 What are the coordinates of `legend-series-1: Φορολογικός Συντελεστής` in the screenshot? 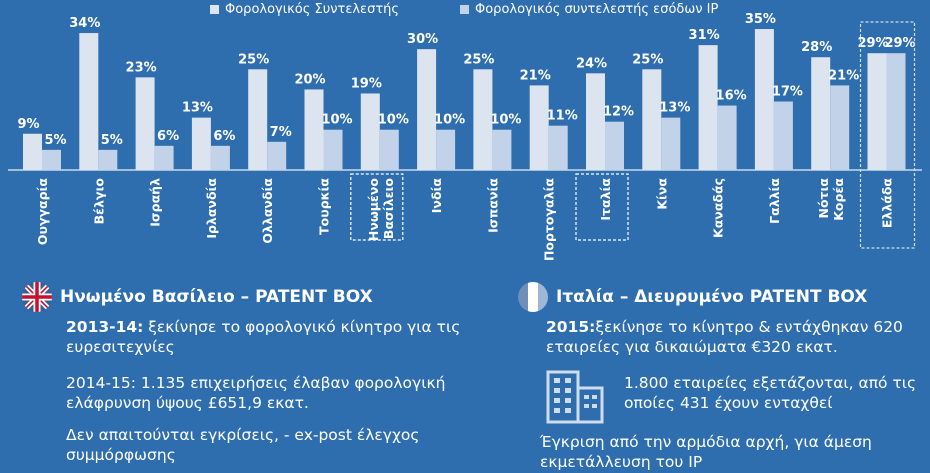 It's located at (304, 9).